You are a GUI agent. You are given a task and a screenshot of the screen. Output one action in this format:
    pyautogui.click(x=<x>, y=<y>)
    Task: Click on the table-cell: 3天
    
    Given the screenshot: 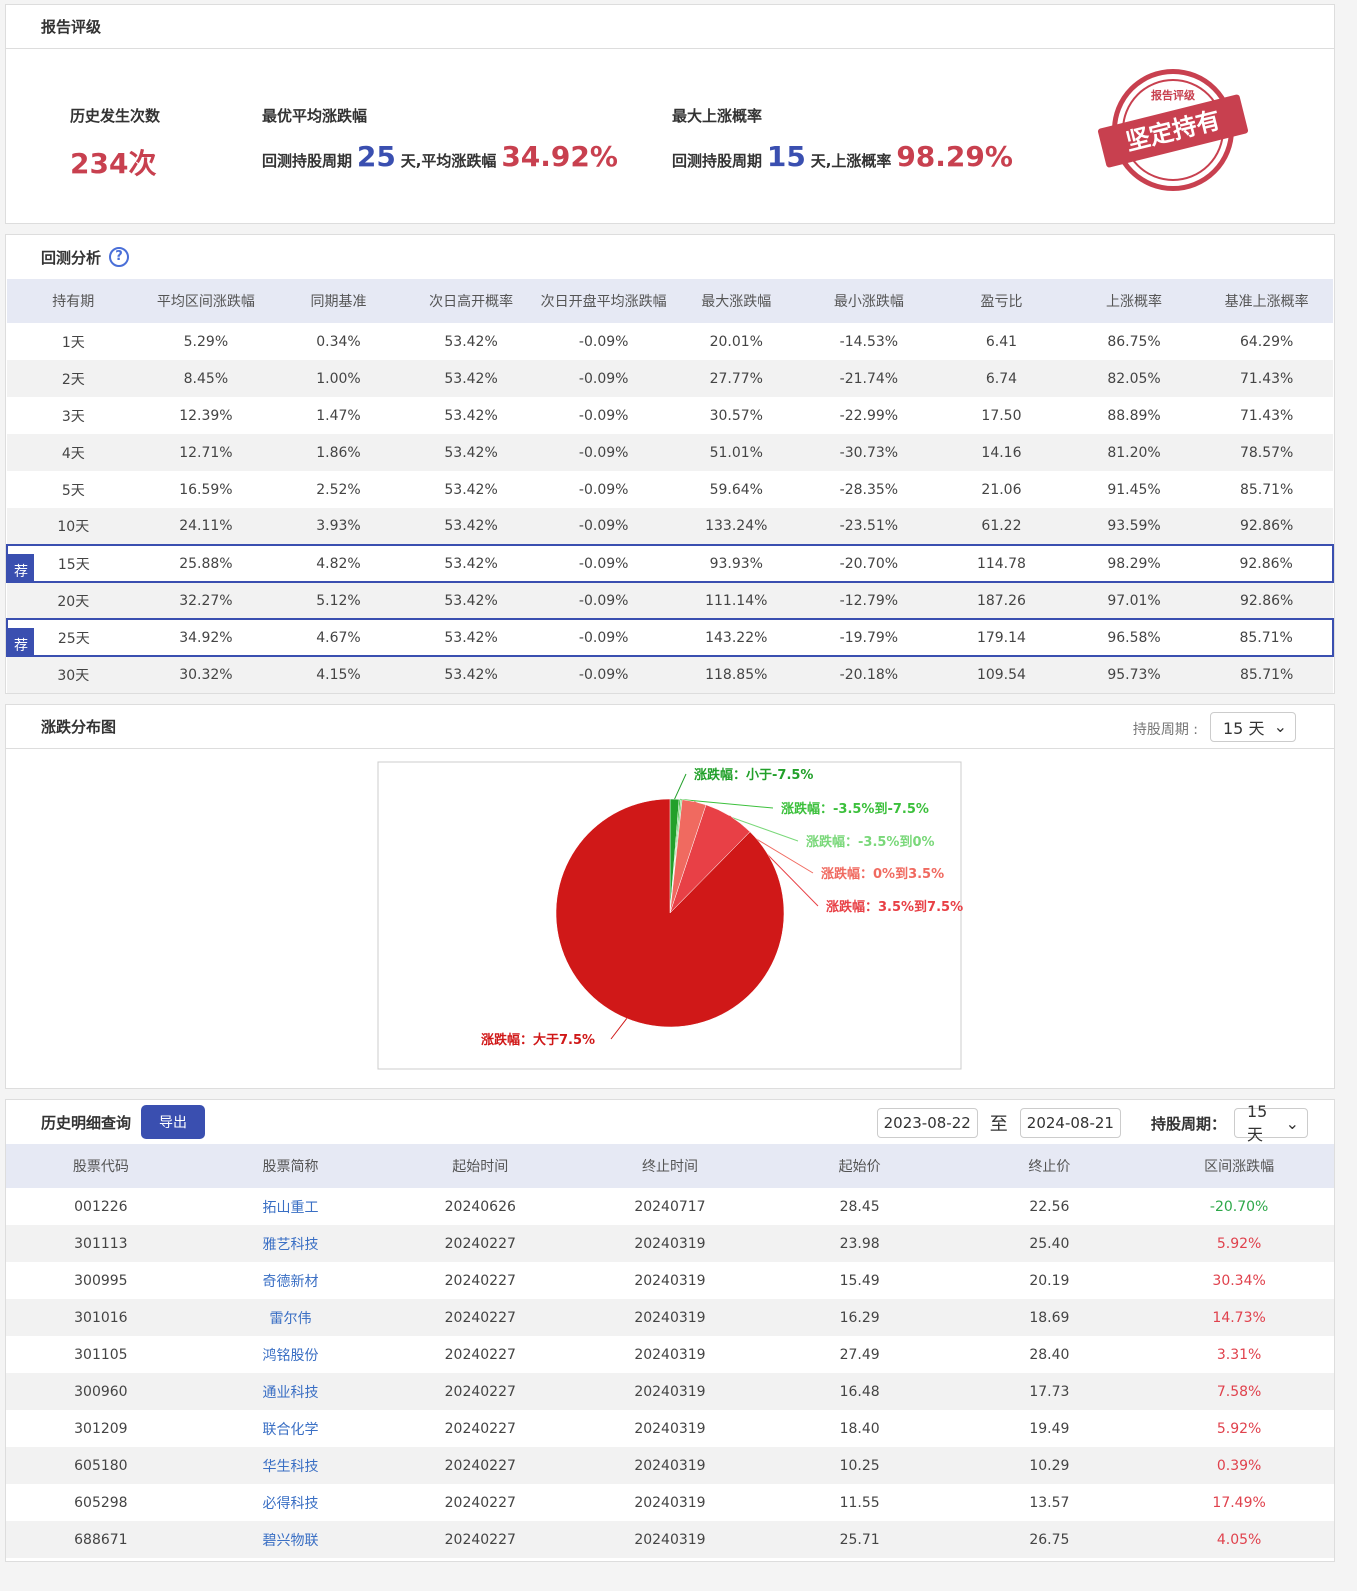 What is the action you would take?
    pyautogui.click(x=73, y=415)
    